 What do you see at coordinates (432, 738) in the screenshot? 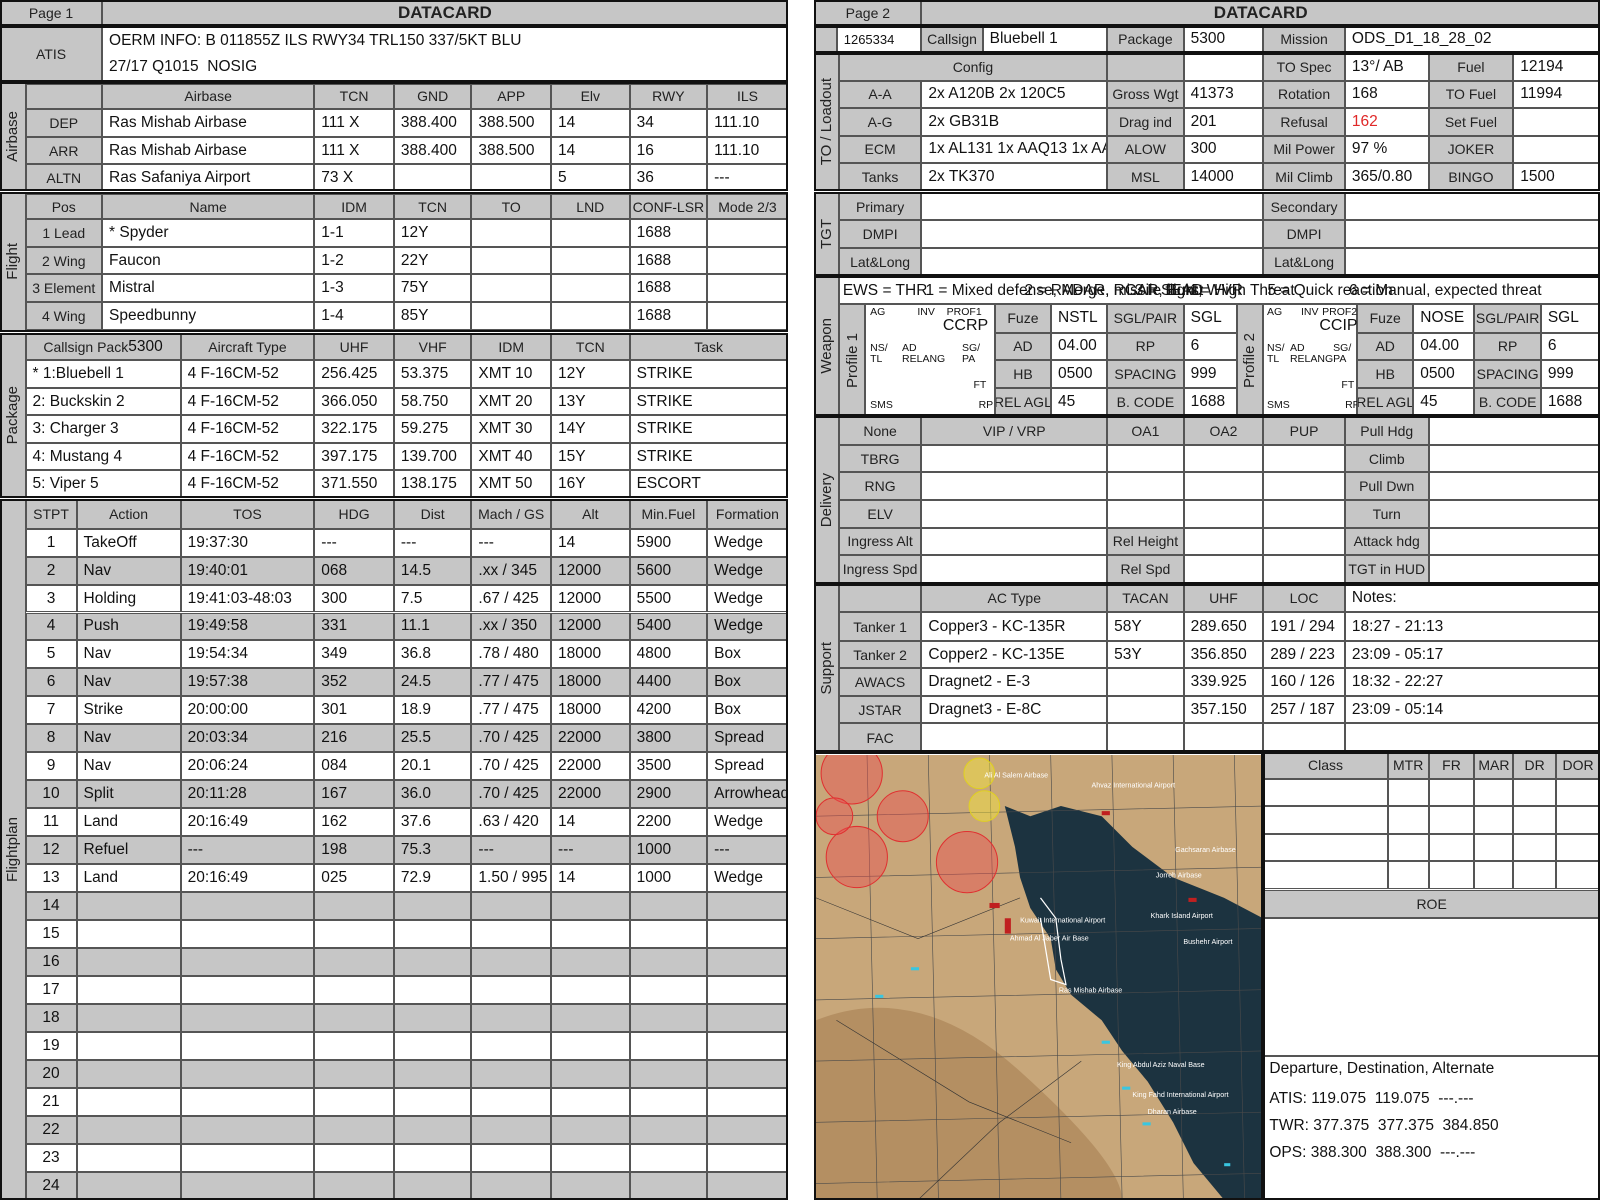
I see `table-cell: 25.5` at bounding box center [432, 738].